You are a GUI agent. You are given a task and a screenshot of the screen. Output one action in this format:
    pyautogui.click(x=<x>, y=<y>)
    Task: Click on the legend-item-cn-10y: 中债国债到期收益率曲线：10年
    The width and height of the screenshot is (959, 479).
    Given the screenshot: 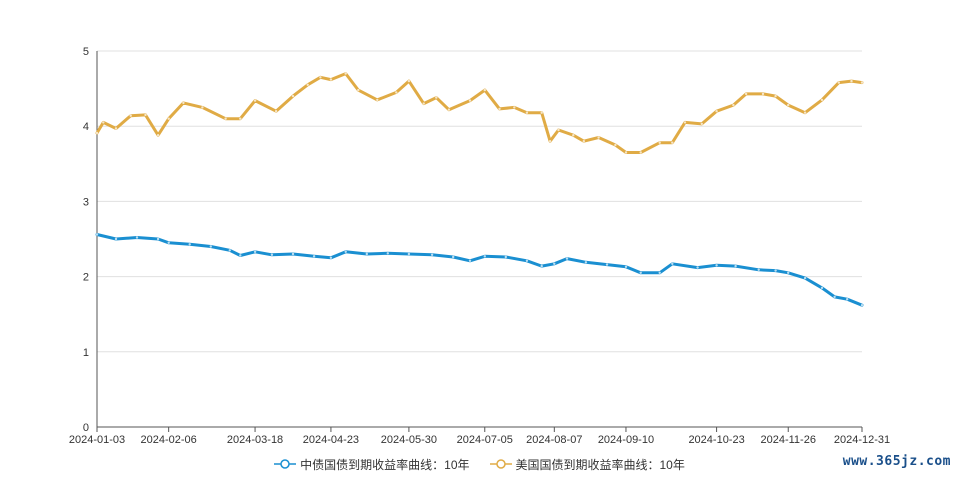 What is the action you would take?
    pyautogui.click(x=372, y=464)
    